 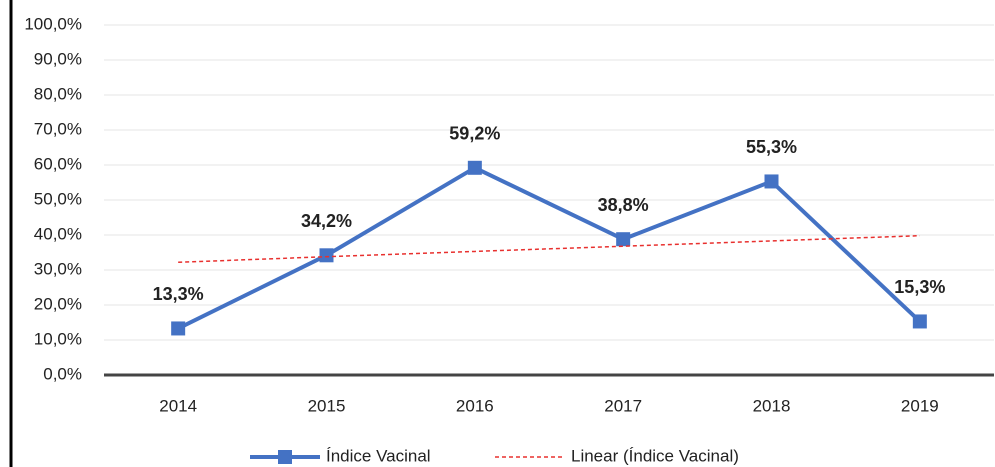 What do you see at coordinates (62, 373) in the screenshot?
I see `y-tick-label: 0,0%` at bounding box center [62, 373].